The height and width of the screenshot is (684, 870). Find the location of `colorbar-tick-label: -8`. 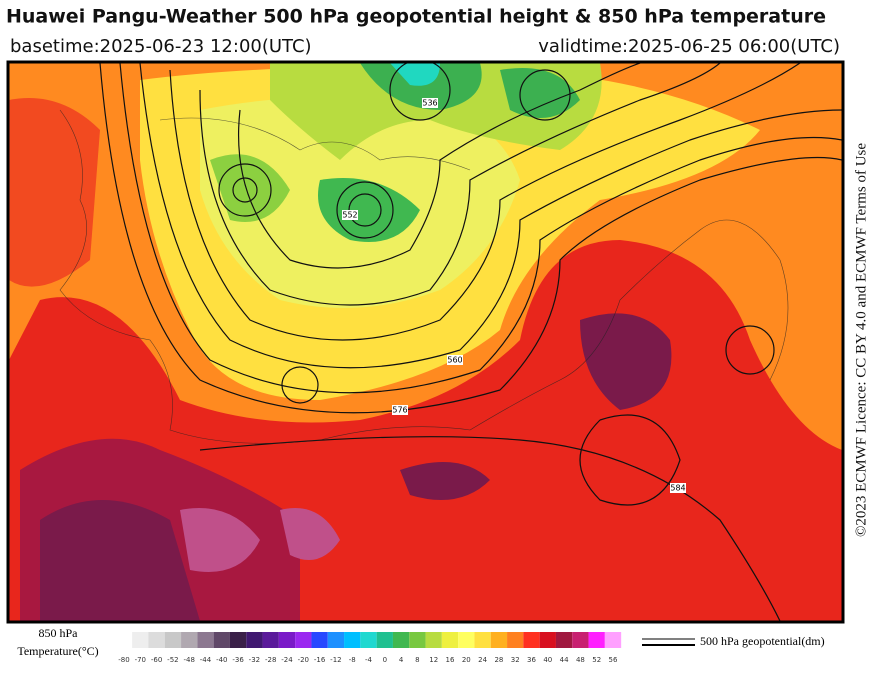

colorbar-tick-label: -8 is located at coordinates (352, 660).